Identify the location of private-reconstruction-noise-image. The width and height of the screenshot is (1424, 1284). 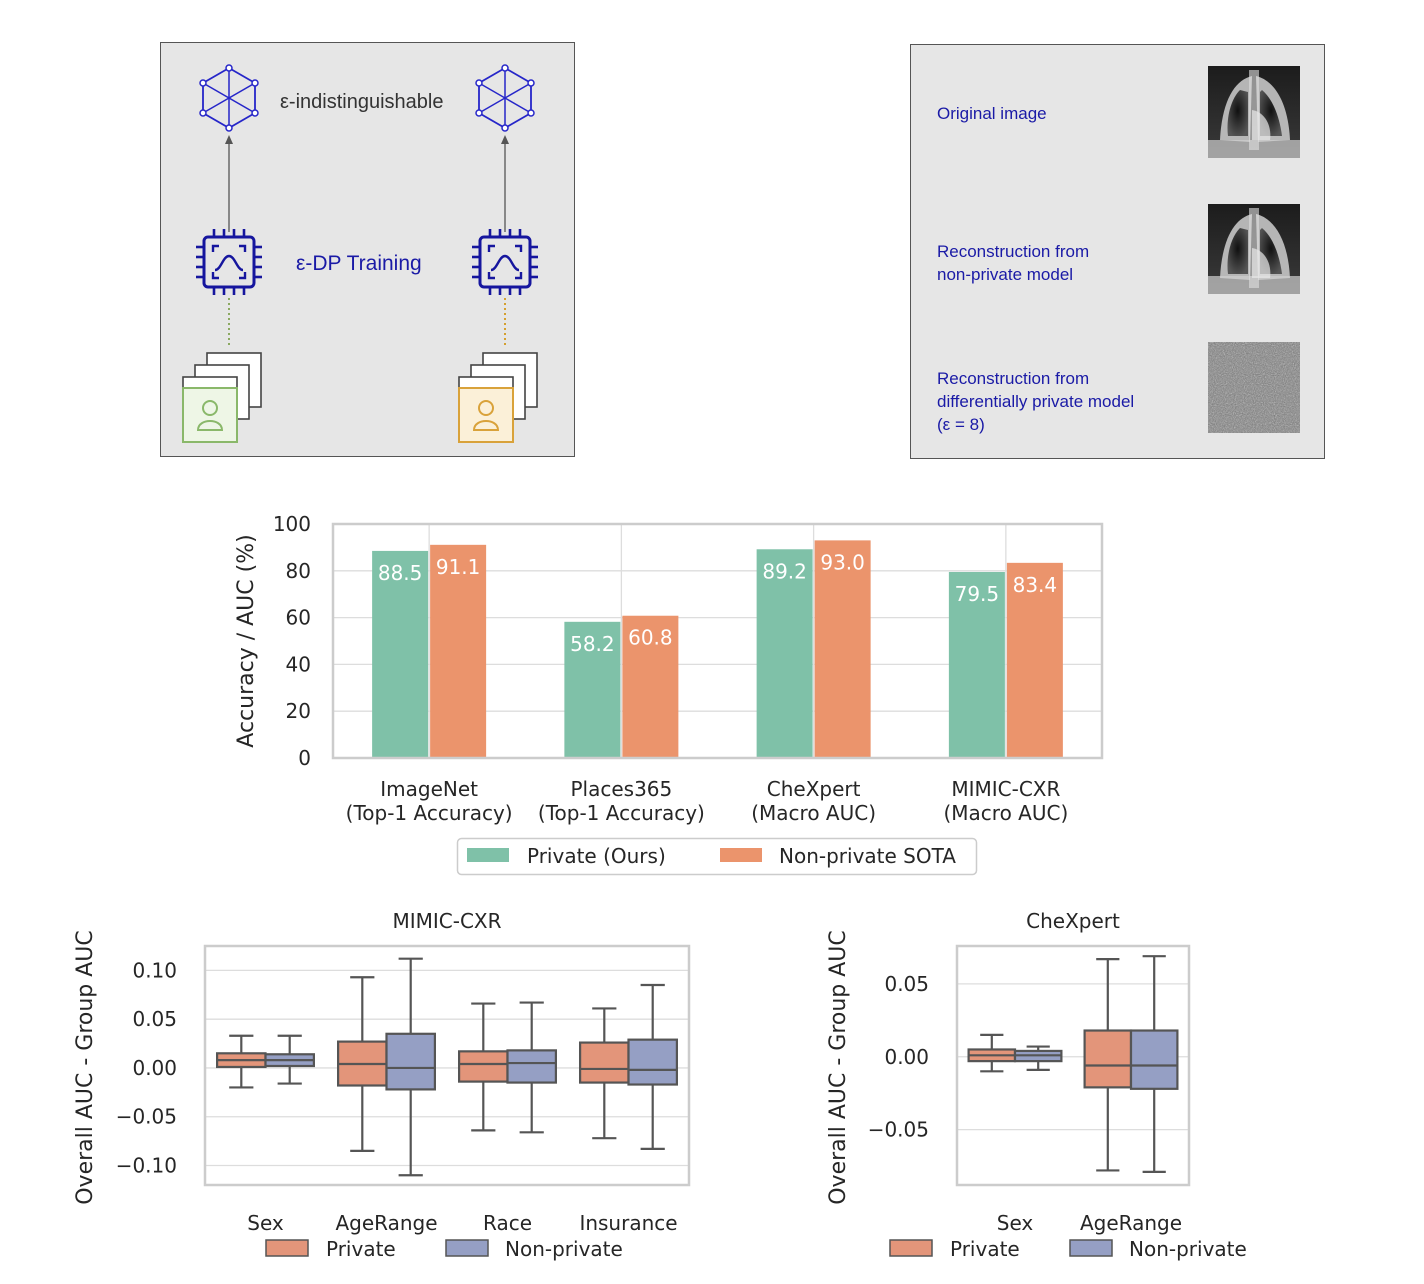
(1254, 387).